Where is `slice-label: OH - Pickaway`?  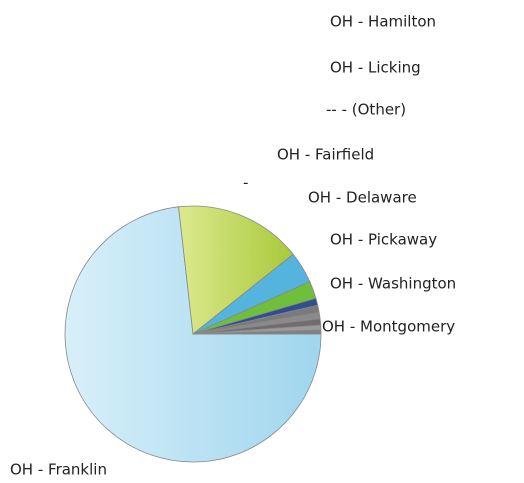 slice-label: OH - Pickaway is located at coordinates (383, 240).